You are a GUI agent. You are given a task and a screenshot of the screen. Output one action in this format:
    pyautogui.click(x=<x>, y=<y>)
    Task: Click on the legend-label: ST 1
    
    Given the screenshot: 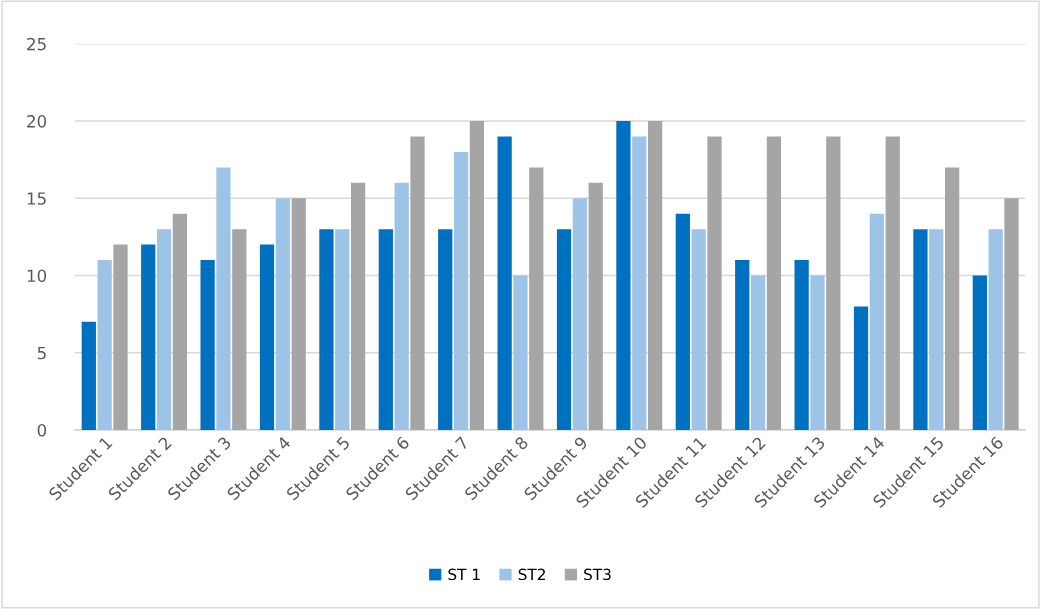 What is the action you would take?
    pyautogui.click(x=464, y=574)
    